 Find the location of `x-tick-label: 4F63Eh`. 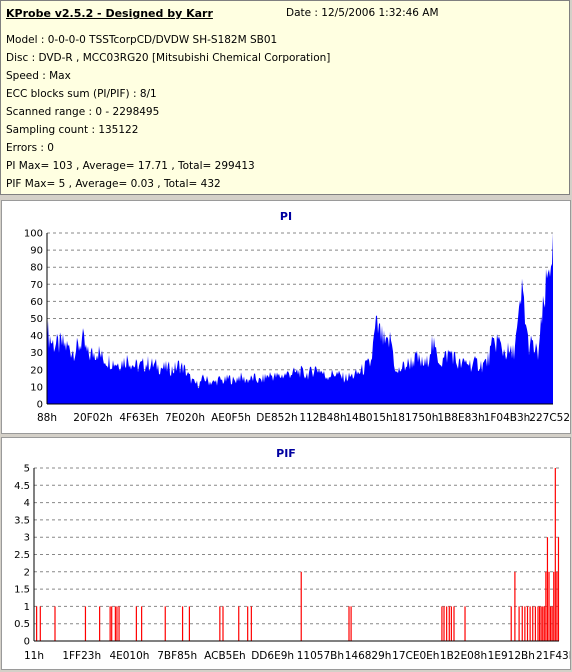

x-tick-label: 4F63Eh is located at coordinates (138, 418).